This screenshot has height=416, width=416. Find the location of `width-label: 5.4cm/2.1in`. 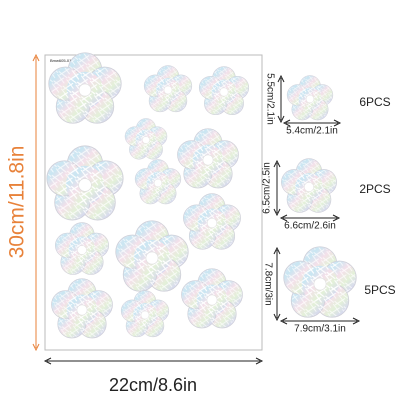

width-label: 5.4cm/2.1in is located at coordinates (312, 131).